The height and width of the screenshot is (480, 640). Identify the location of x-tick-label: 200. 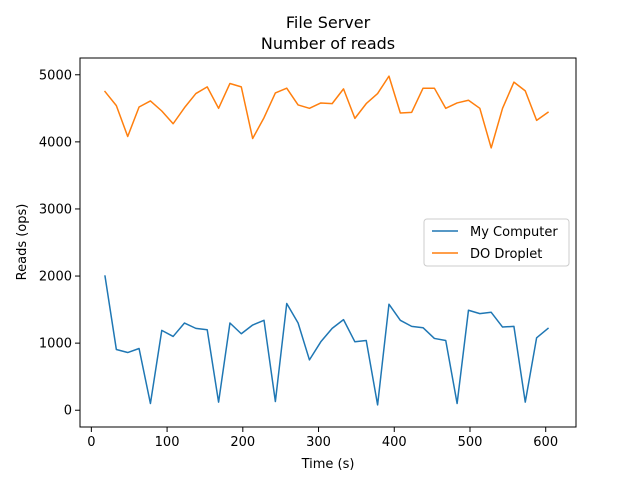
(242, 442).